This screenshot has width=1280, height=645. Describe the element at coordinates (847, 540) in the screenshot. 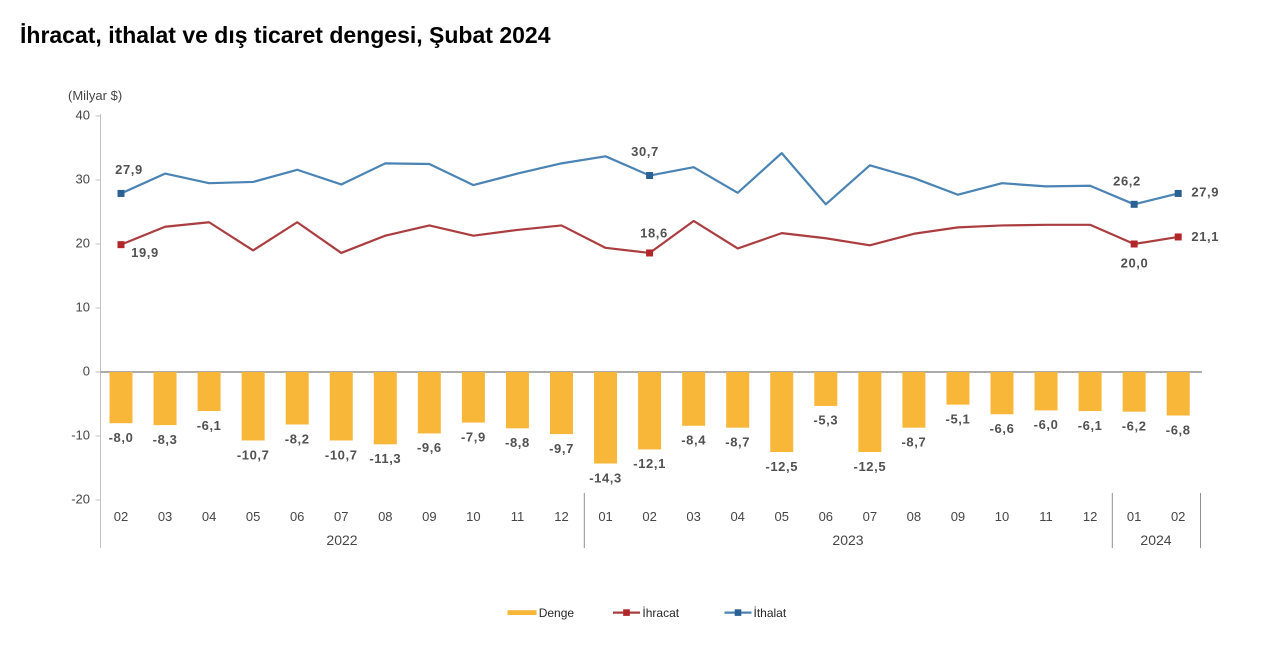

I see `svg-text: 2023` at that location.